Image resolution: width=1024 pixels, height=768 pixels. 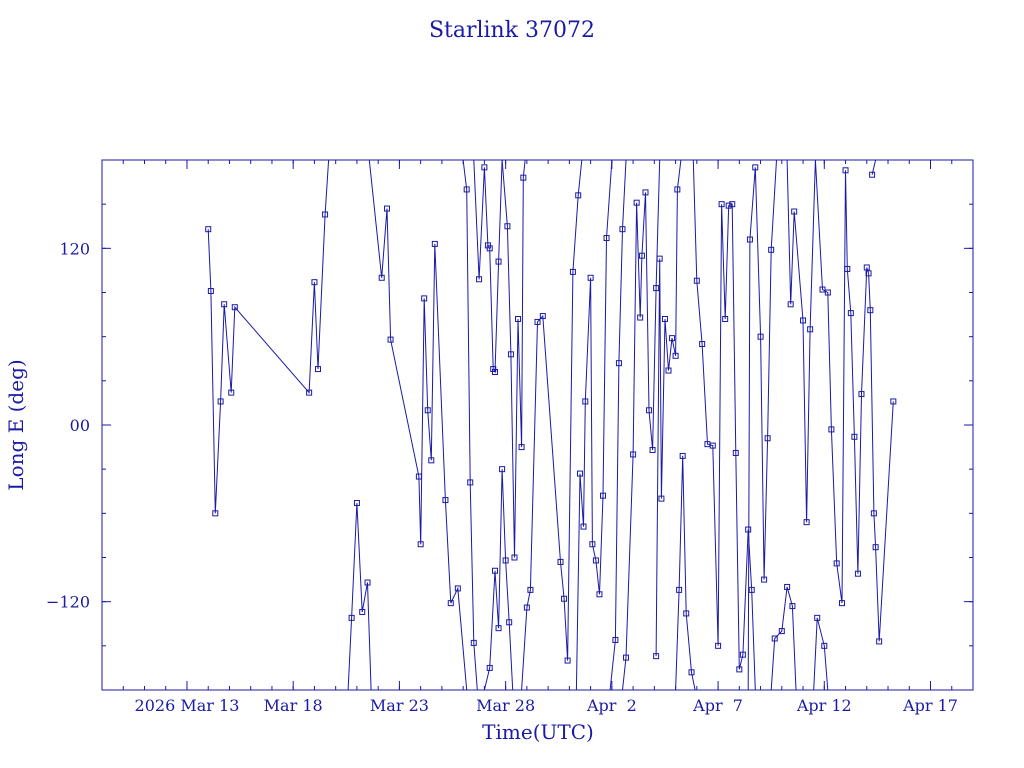 I want to click on y-tick-label: −120, so click(x=68, y=602).